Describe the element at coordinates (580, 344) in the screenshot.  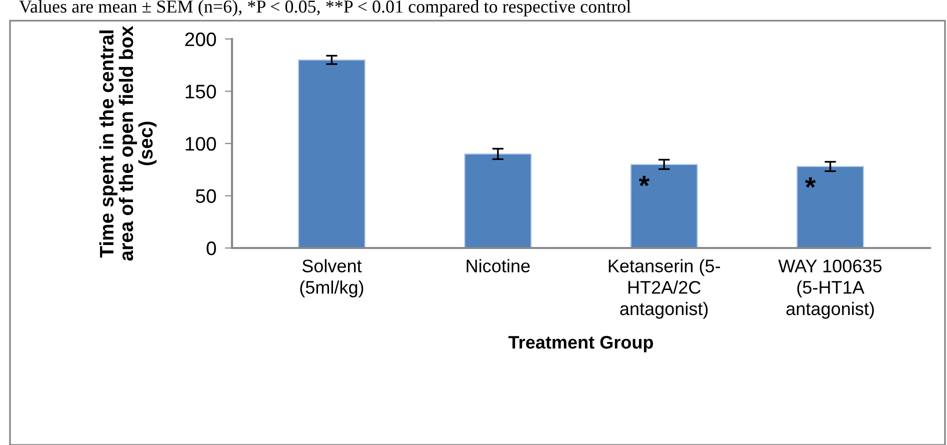
I see `x-axis-title: Treatment Group` at that location.